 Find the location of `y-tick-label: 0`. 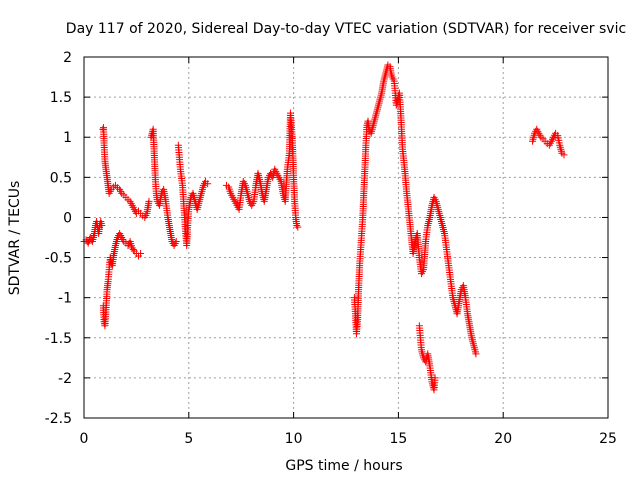

y-tick-label: 0 is located at coordinates (67, 218).